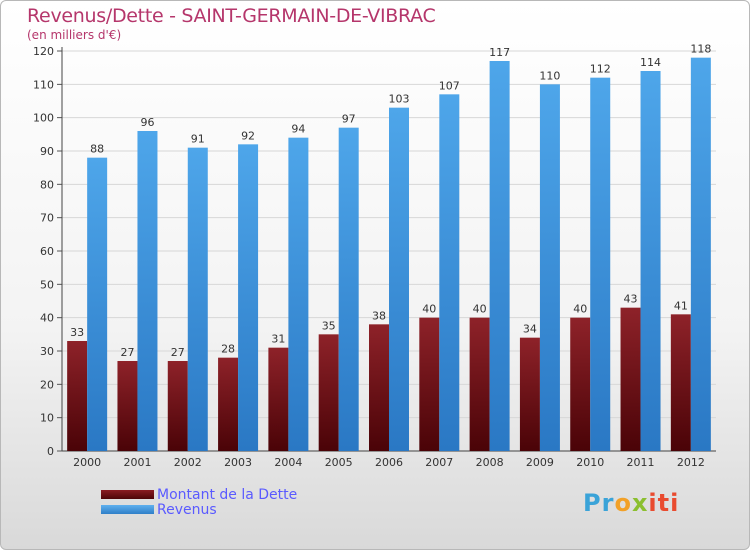  I want to click on bar-dette-2006, so click(379, 387).